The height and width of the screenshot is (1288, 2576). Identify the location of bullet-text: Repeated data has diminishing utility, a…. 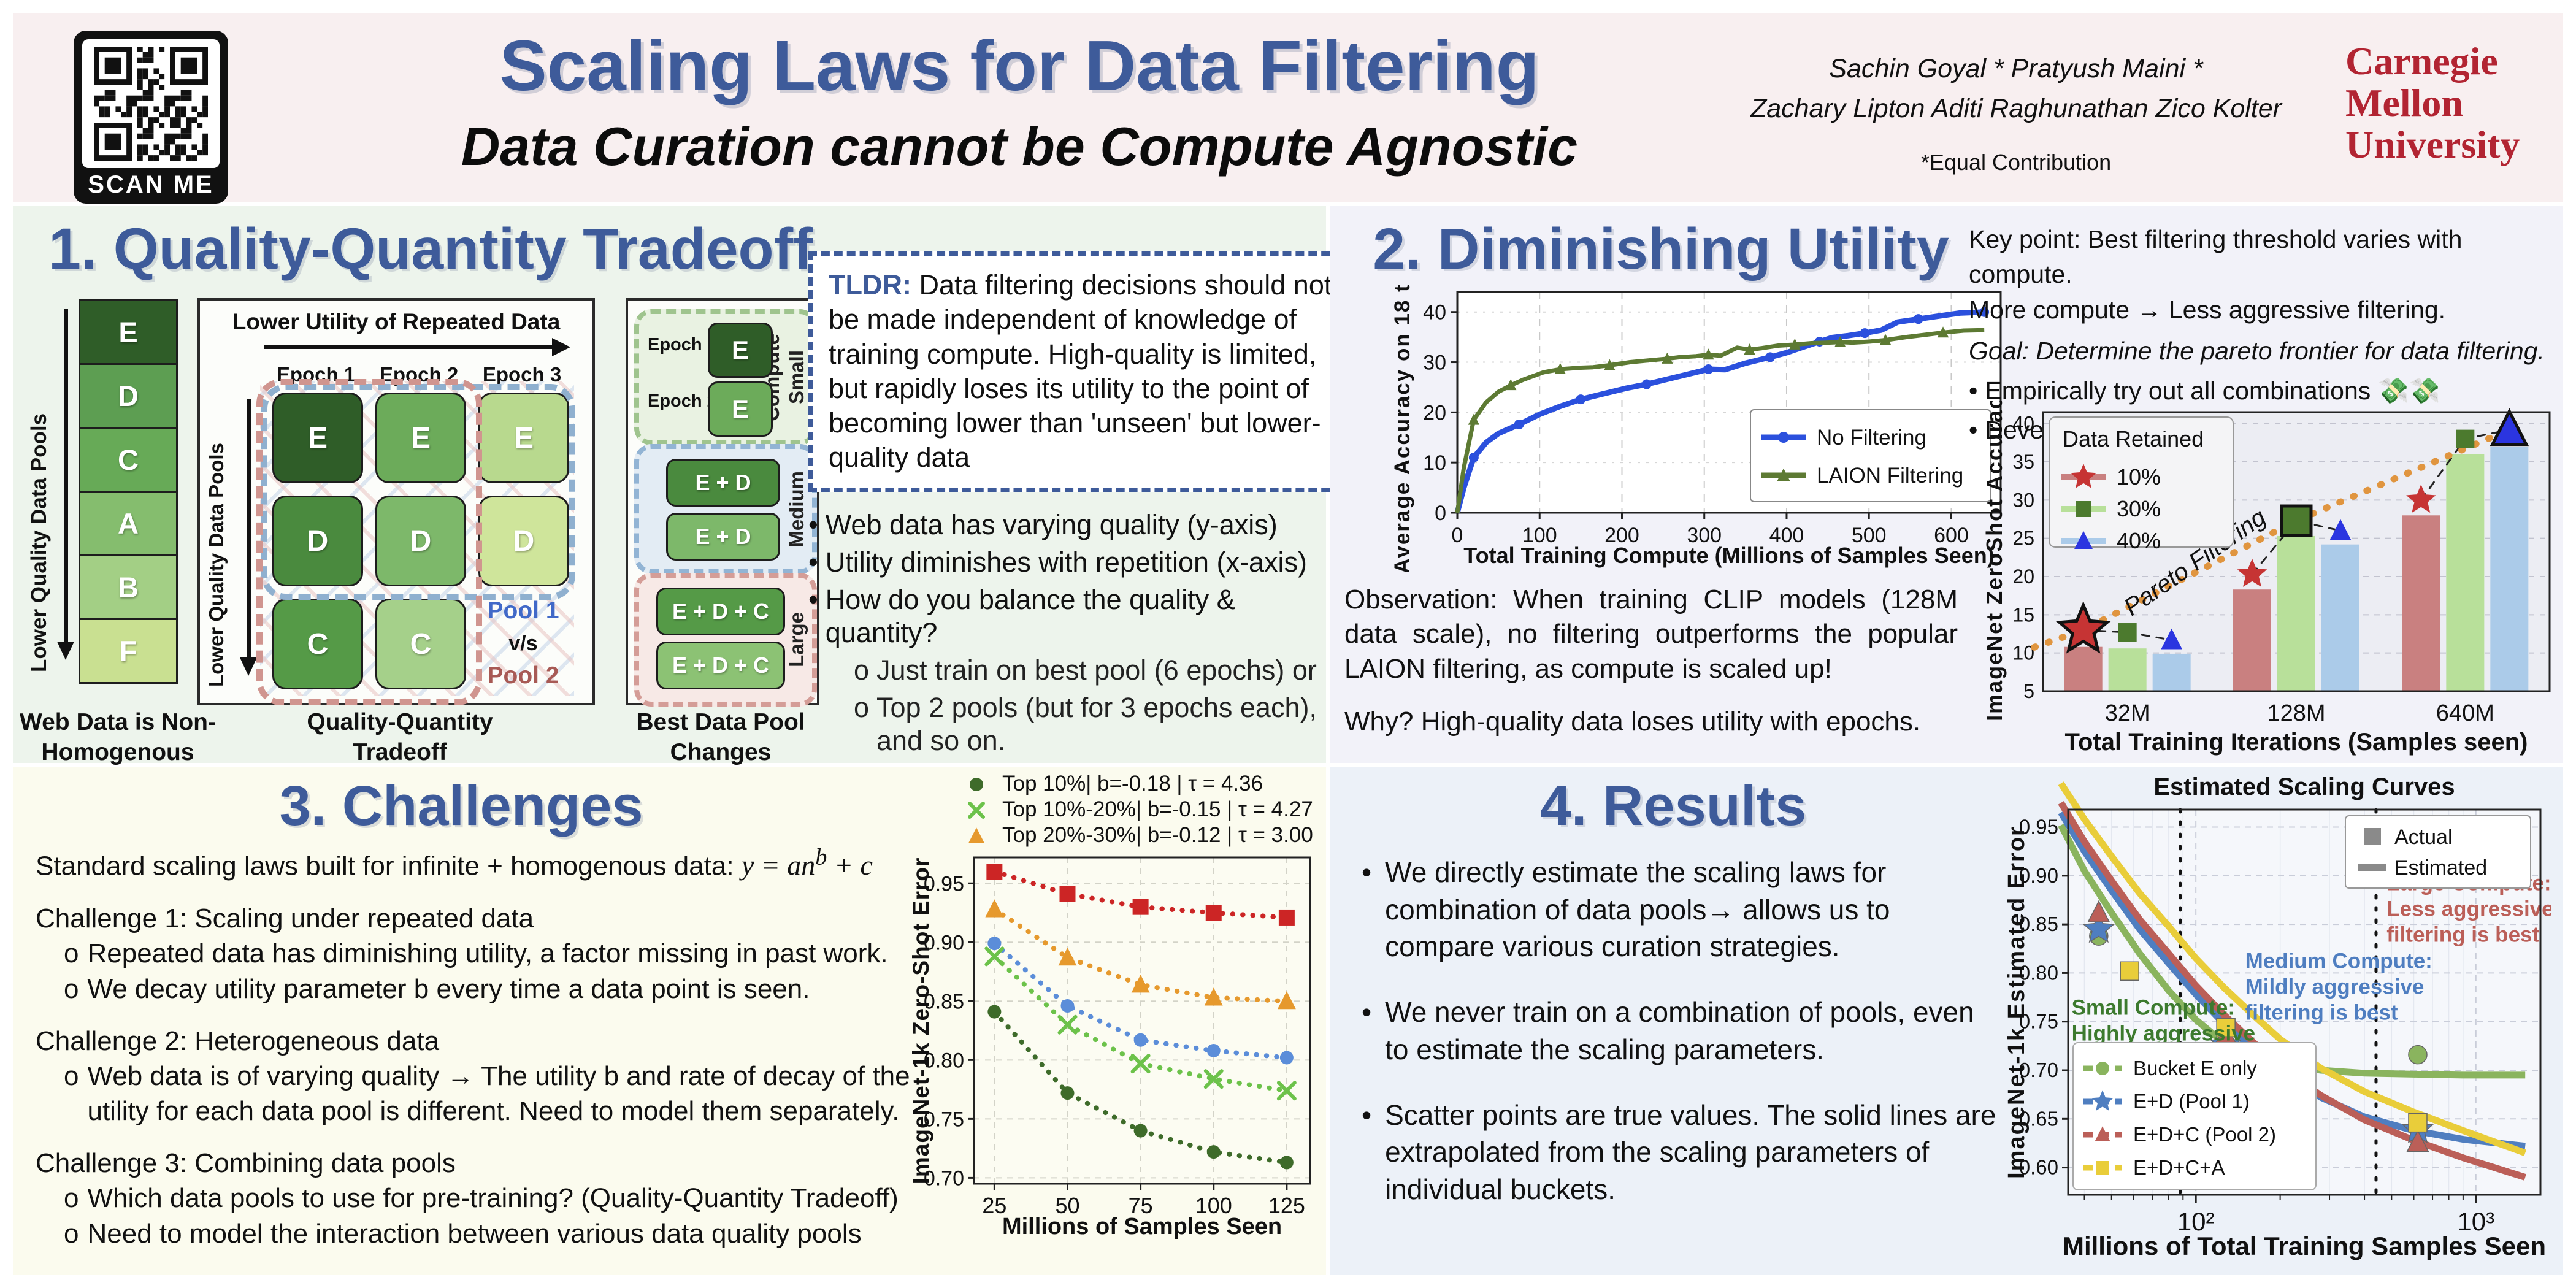
(487, 953).